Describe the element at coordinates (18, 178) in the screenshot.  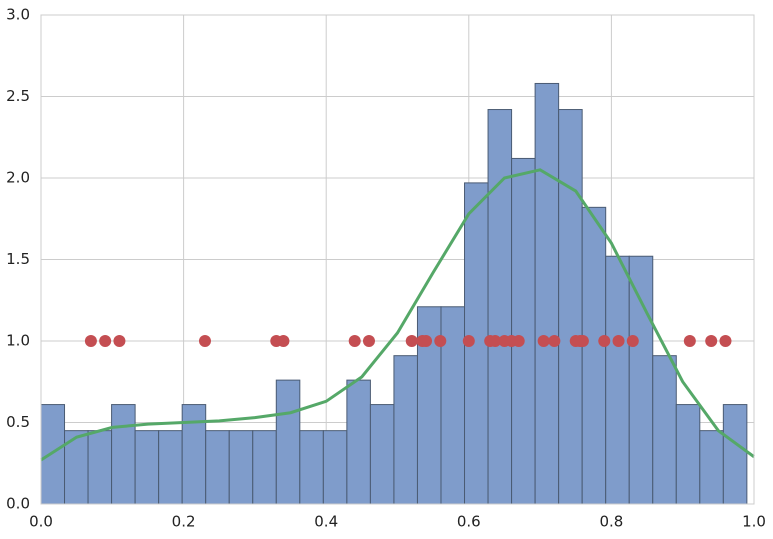
I see `y-tick-label: 2.0` at that location.